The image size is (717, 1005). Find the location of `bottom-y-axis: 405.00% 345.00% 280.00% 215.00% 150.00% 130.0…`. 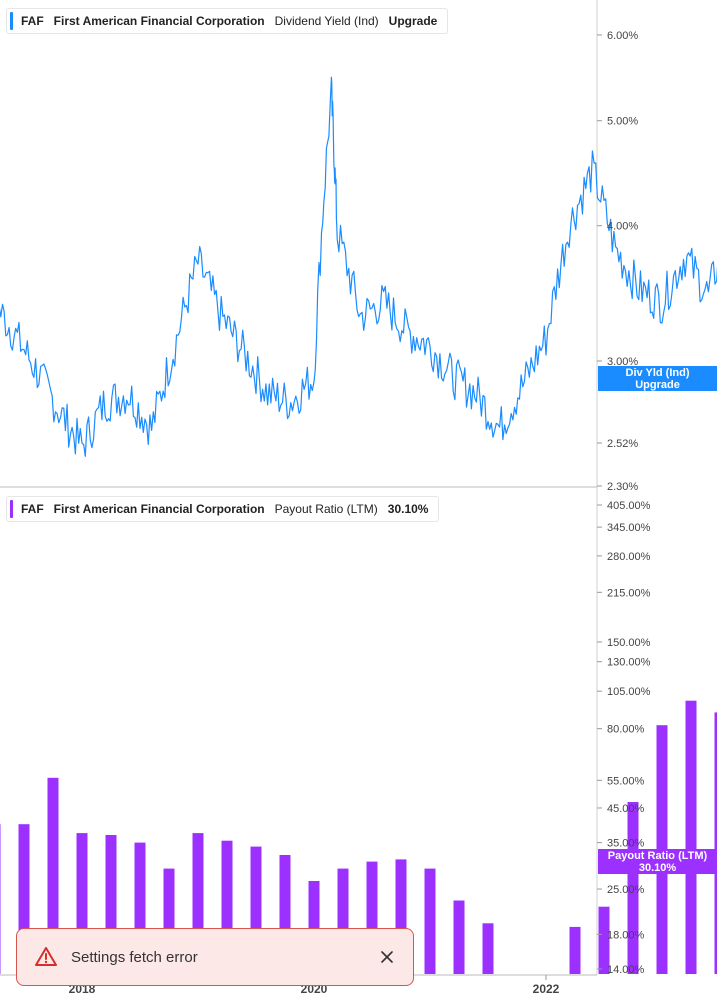

bottom-y-axis: 405.00% 345.00% 280.00% 215.00% 150.00% 130.0… is located at coordinates (624, 738).